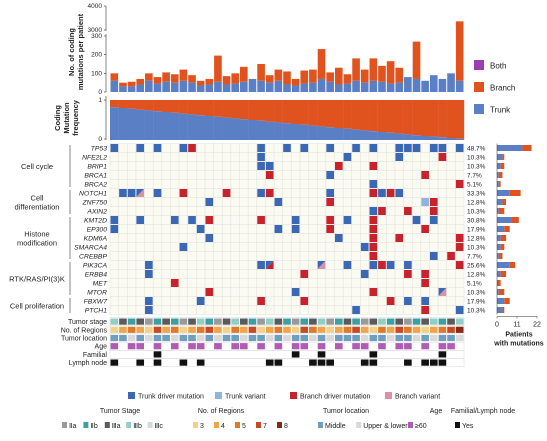 Image resolution: width=547 pixels, height=441 pixels. I want to click on legend-group-title: Tumor location, so click(346, 411).